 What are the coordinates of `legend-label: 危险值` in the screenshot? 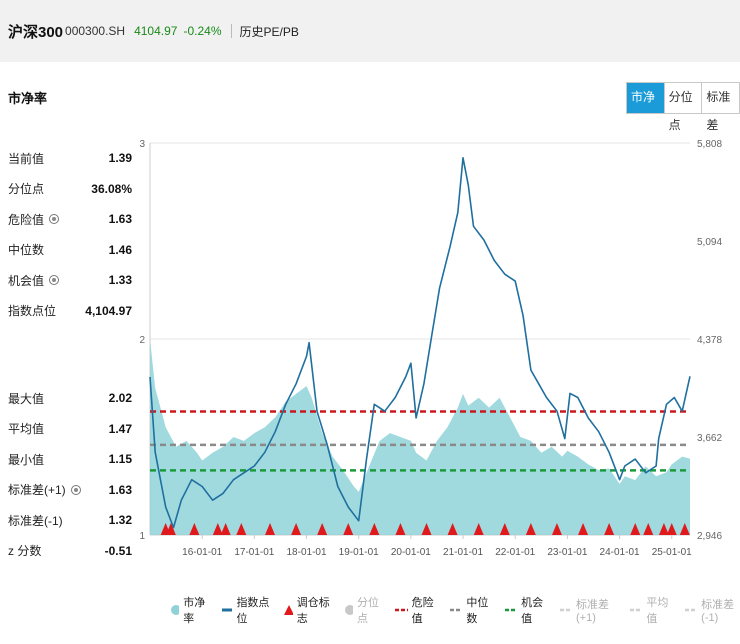 It's located at (422, 611).